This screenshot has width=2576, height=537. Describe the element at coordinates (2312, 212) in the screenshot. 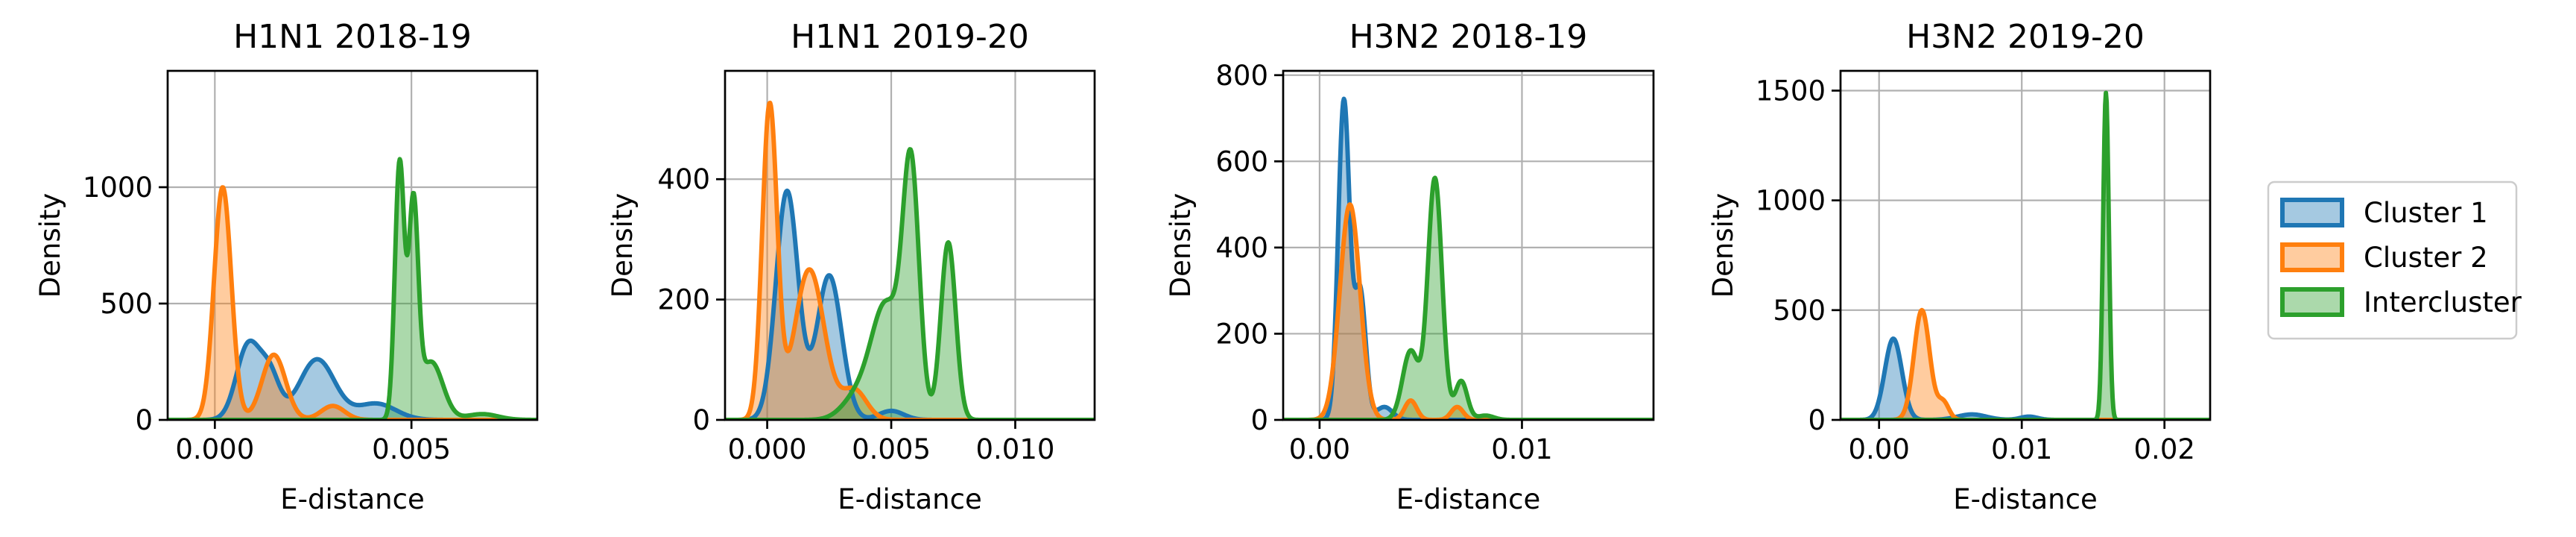

I see `legend-swatch-cluster1` at that location.